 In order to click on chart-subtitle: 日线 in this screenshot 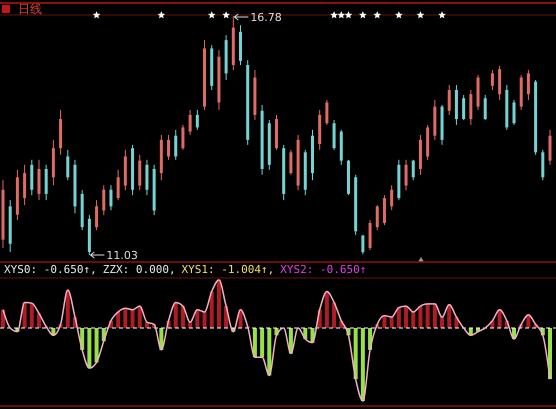, I will do `click(30, 9)`.